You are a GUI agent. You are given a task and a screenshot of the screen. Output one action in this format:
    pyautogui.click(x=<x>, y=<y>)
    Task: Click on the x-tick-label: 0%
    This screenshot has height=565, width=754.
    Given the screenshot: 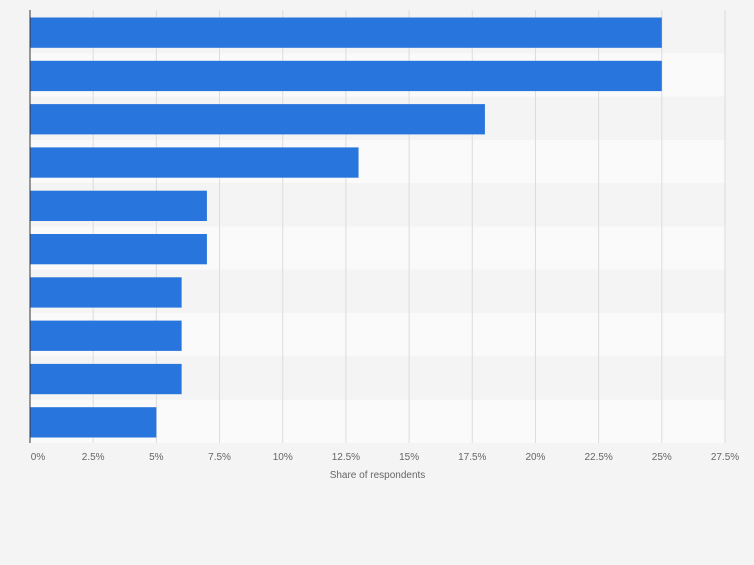 What is the action you would take?
    pyautogui.click(x=38, y=457)
    